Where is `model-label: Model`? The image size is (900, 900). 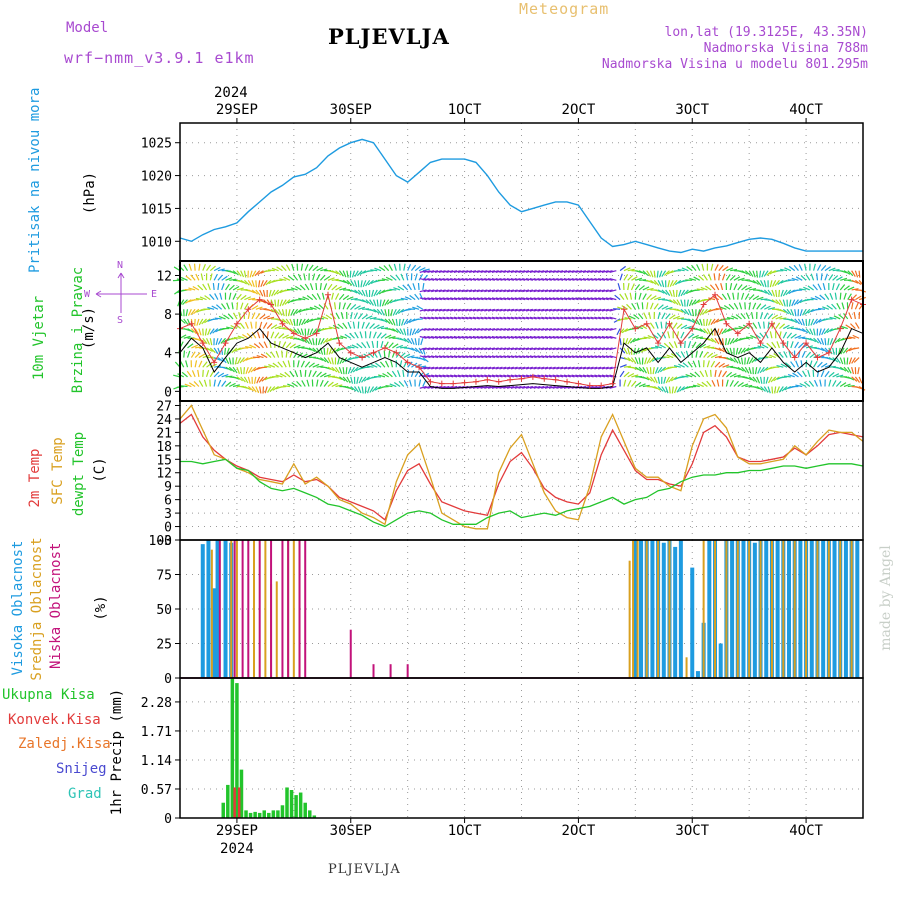
model-label: Model is located at coordinates (87, 28).